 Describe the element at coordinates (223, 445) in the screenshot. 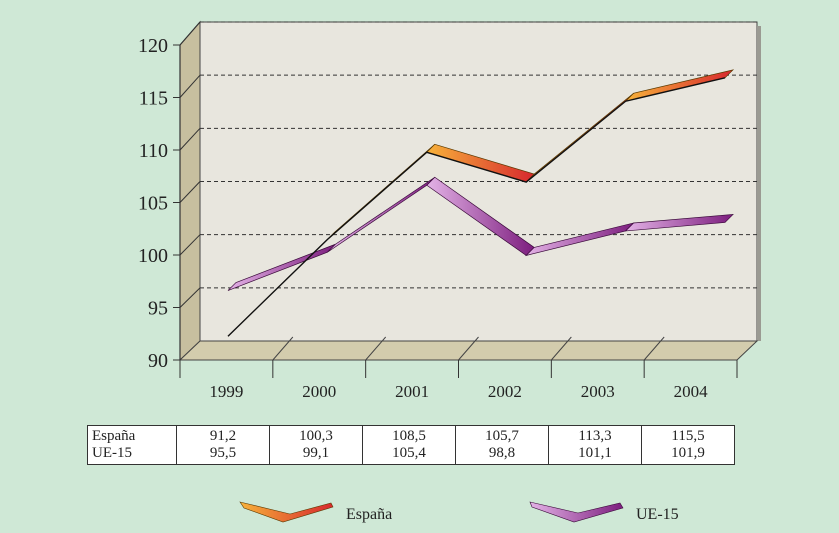

I see `table-cell: 91,2 95,5` at that location.